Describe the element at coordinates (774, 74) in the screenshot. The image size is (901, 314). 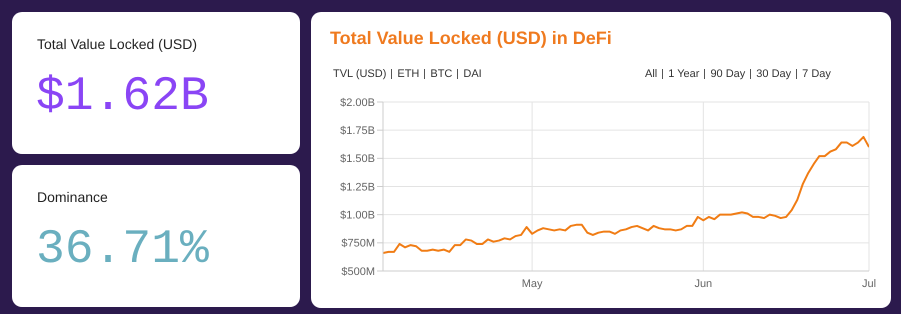
I see `text: 30 Day` at that location.